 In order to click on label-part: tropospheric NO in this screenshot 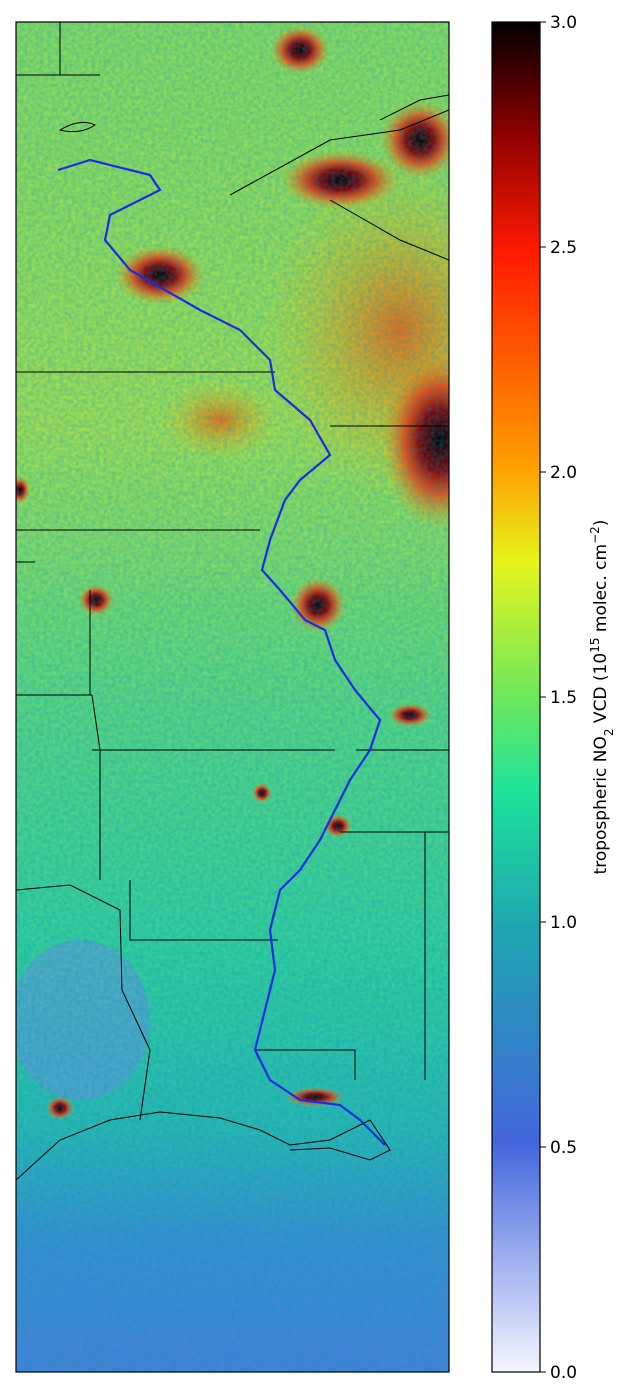, I will do `click(601, 805)`.